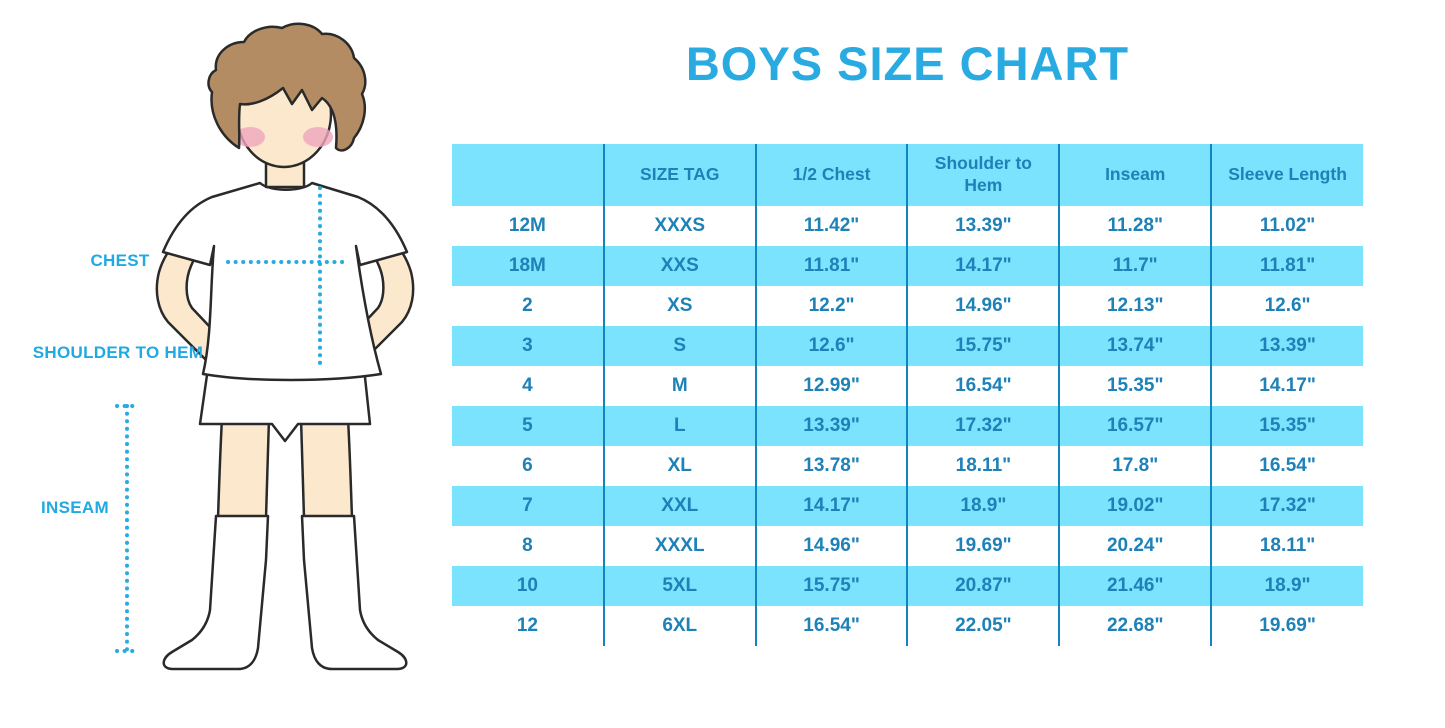 The width and height of the screenshot is (1445, 728). What do you see at coordinates (1135, 626) in the screenshot?
I see `table-cell: 22.68"` at bounding box center [1135, 626].